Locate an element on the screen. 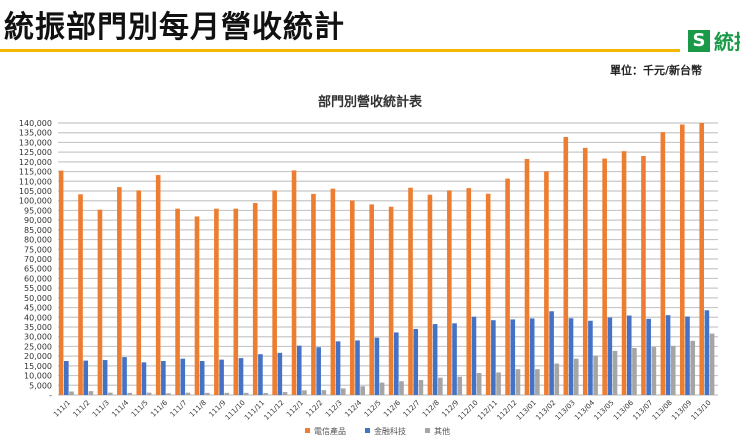 The height and width of the screenshot is (448, 740). y-tick-label: 5,000 is located at coordinates (40, 385).